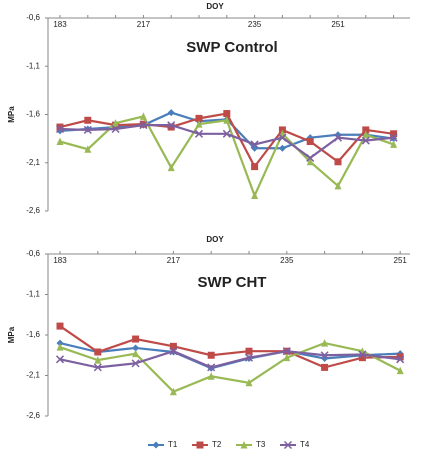 The image size is (436, 460). What do you see at coordinates (33, 415) in the screenshot?
I see `y-tick-label: -2,6` at bounding box center [33, 415].